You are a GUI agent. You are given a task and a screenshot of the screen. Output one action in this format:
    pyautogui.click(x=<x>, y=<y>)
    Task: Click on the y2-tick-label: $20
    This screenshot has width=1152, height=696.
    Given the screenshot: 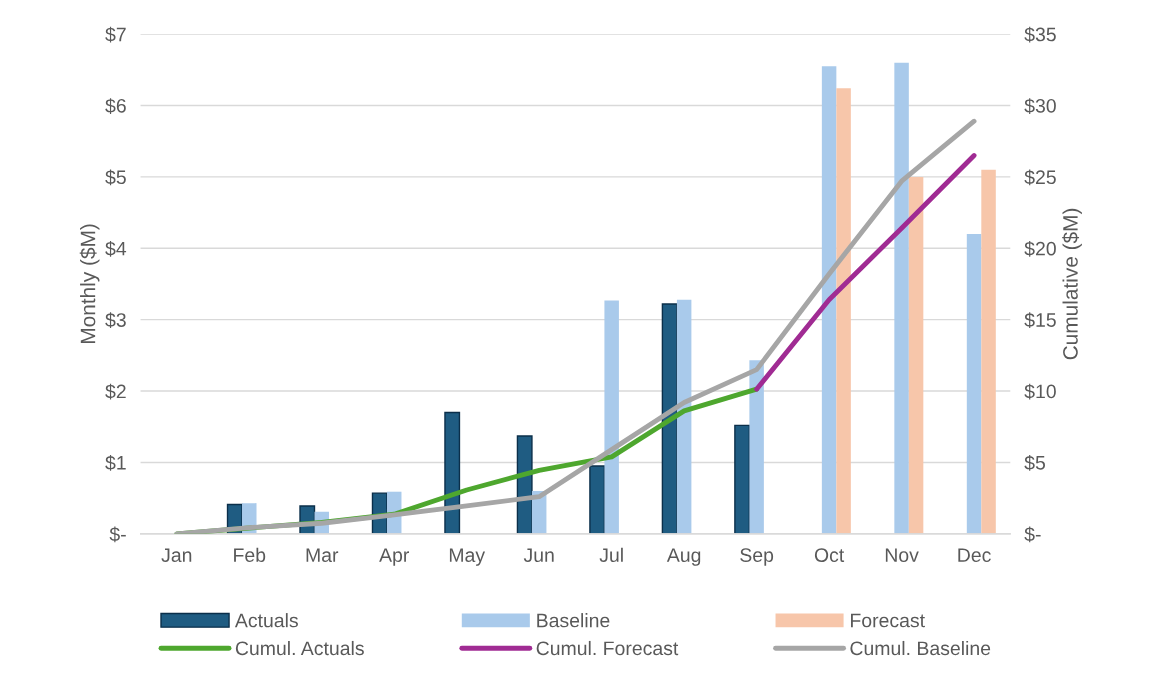 What is the action you would take?
    pyautogui.click(x=1040, y=248)
    